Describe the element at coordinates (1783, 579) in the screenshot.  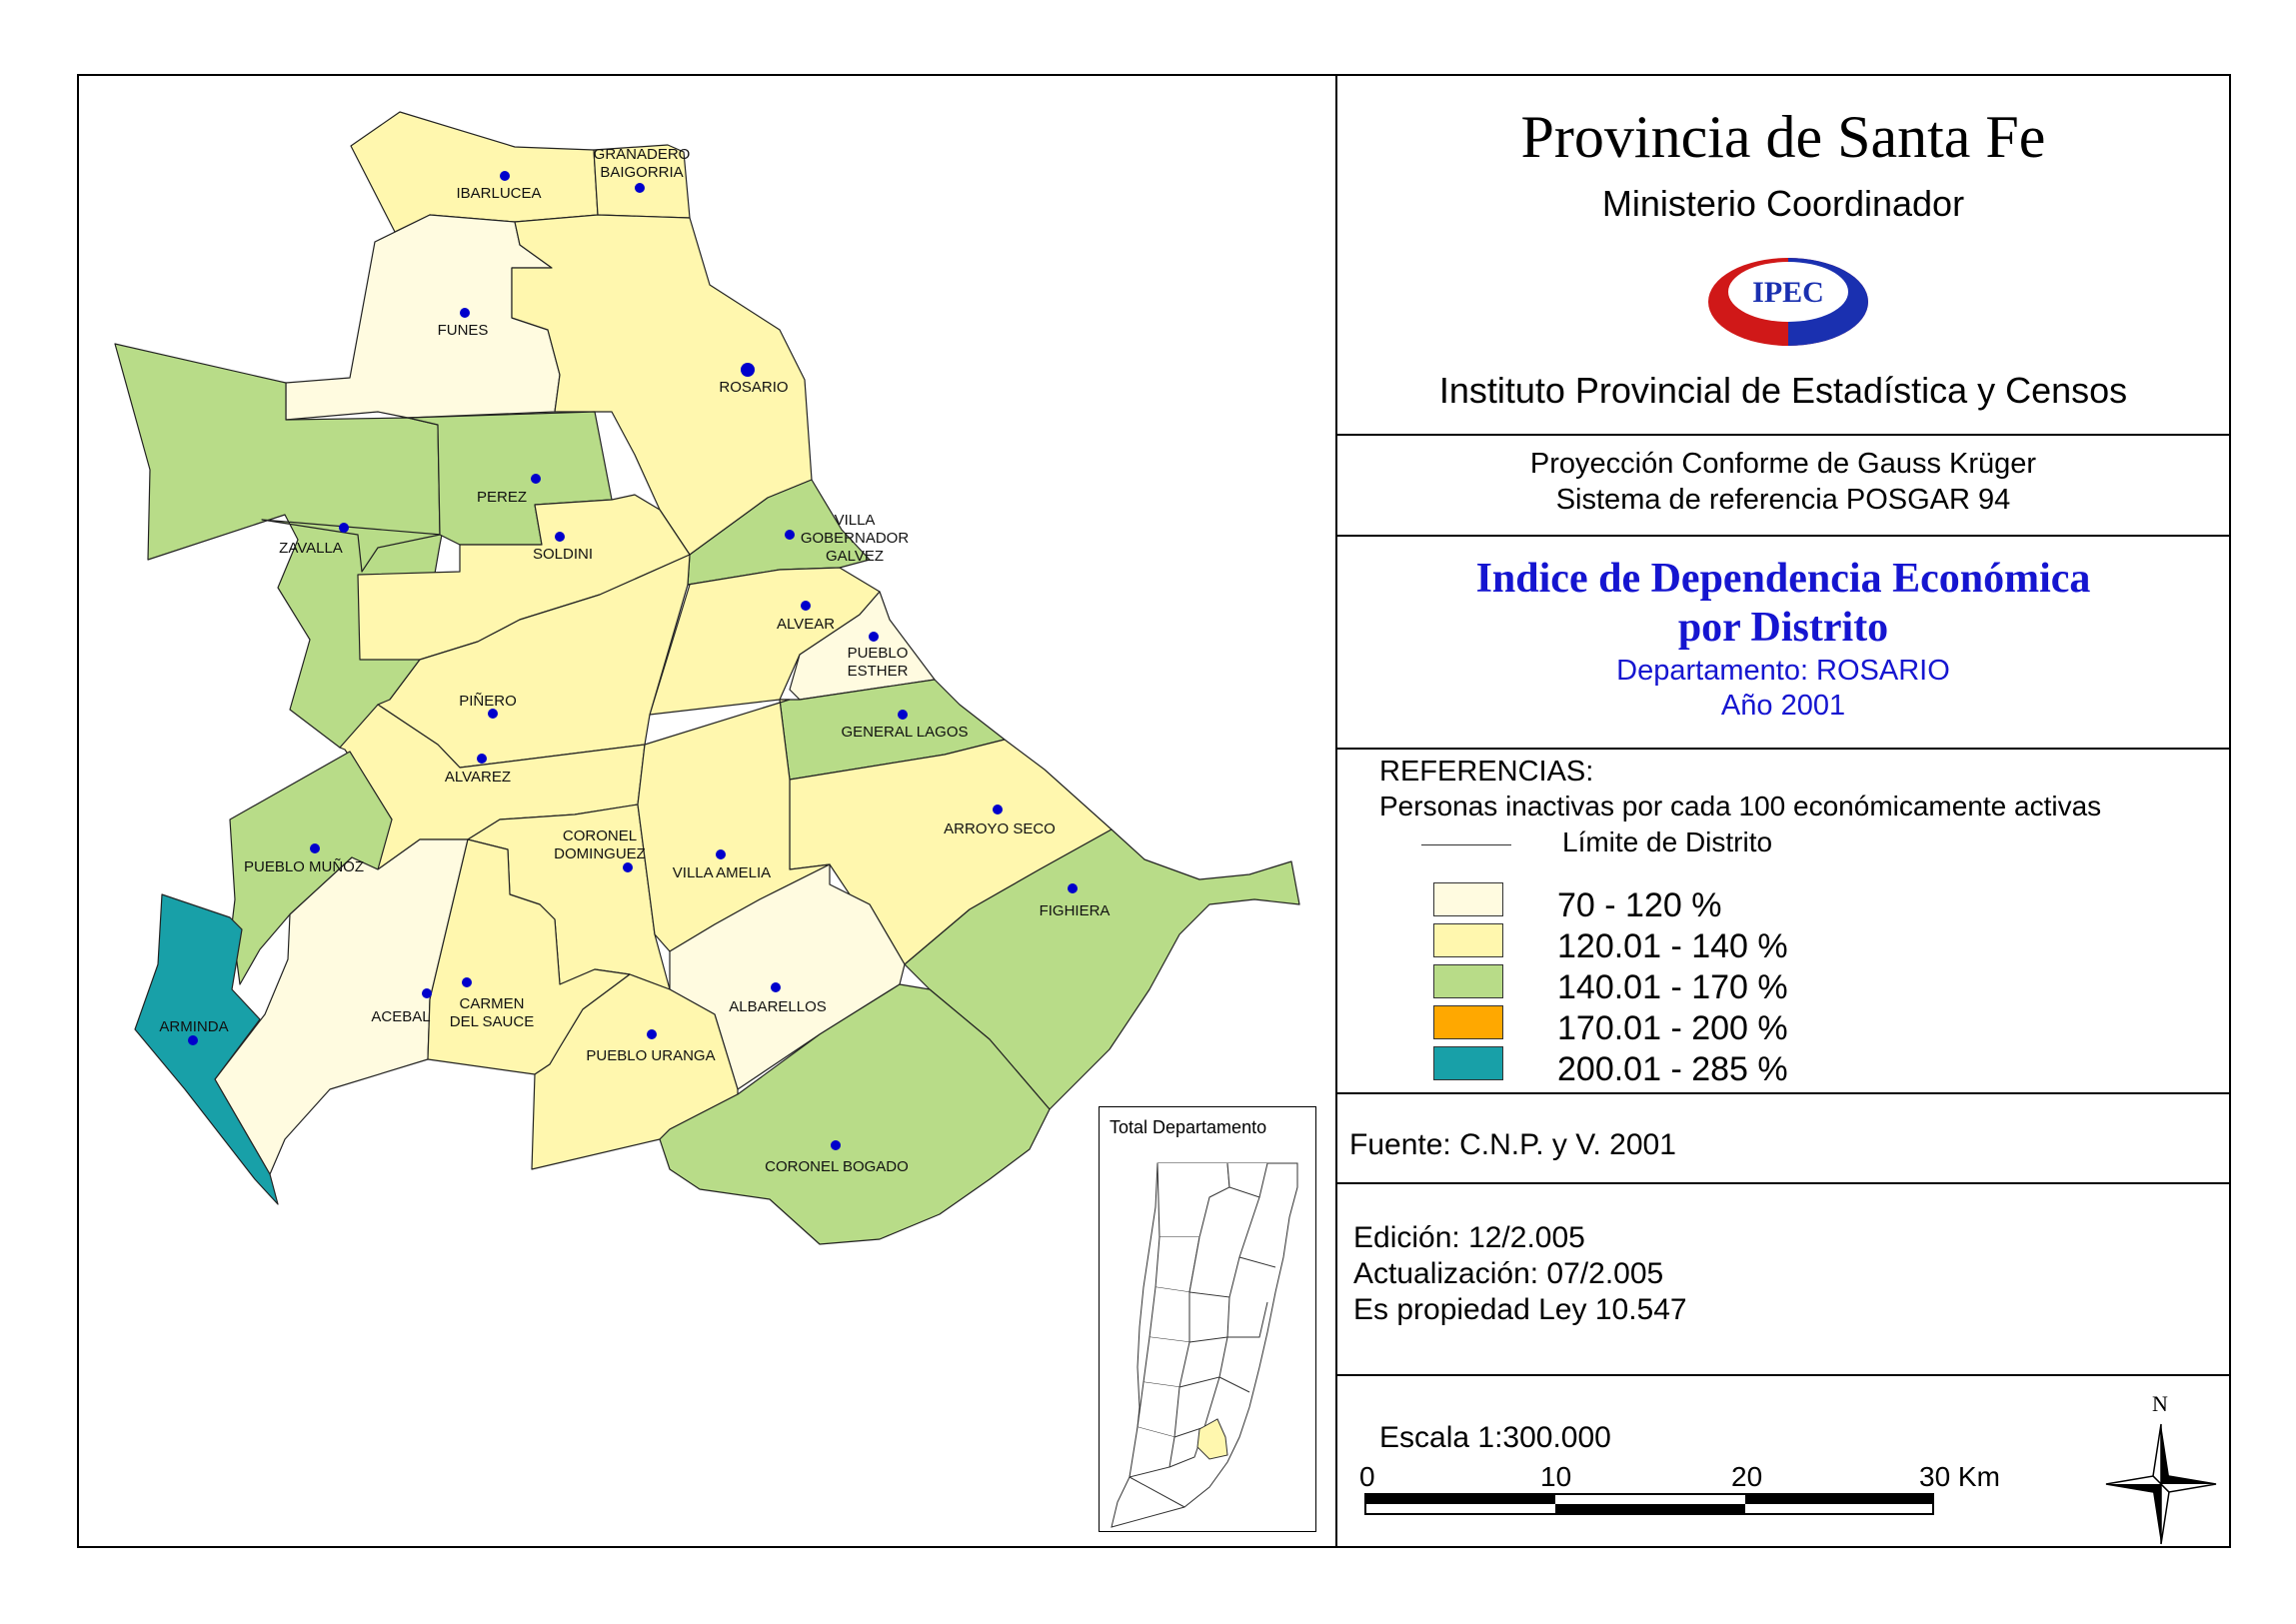
I see `map-title-line1: Indice de Dependencia Económica` at that location.